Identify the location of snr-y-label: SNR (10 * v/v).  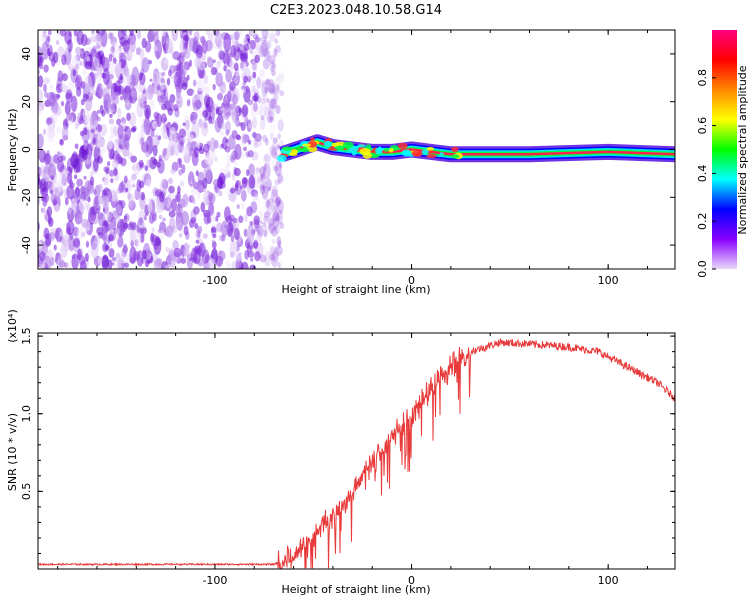
(12, 452).